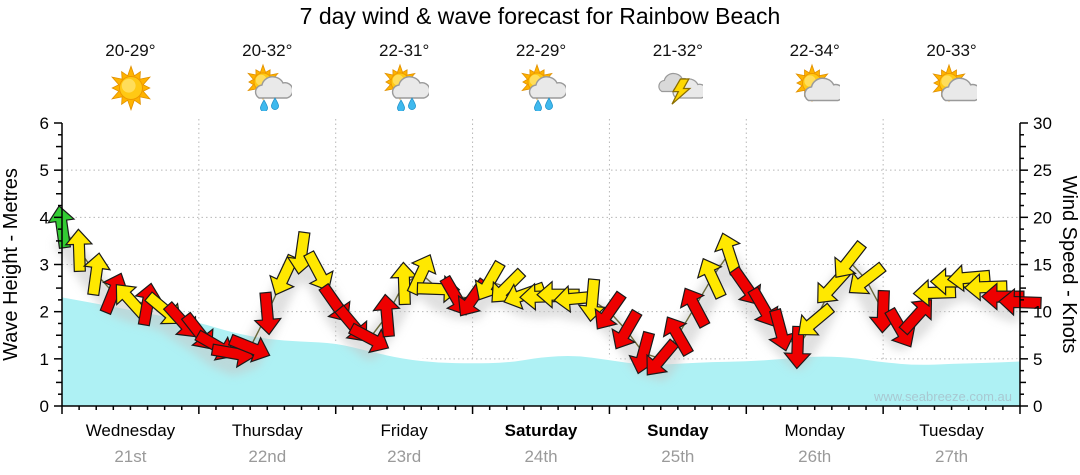  Describe the element at coordinates (130, 50) in the screenshot. I see `temp-range: 20-29°` at that location.